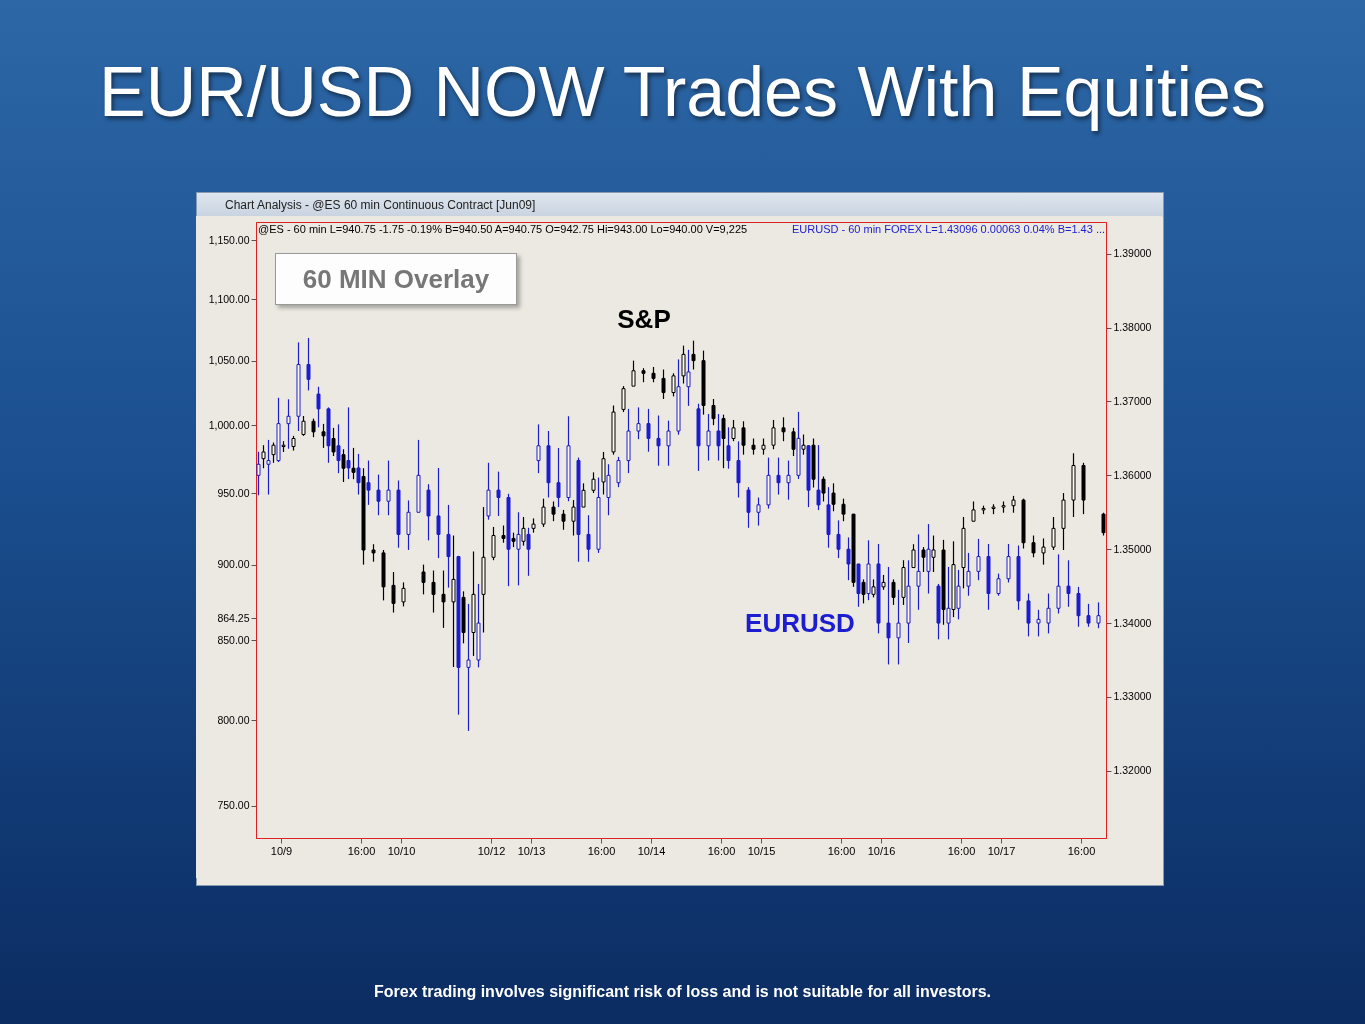 This screenshot has width=1365, height=1024. I want to click on y-tick-label: 900.00, so click(233, 564).